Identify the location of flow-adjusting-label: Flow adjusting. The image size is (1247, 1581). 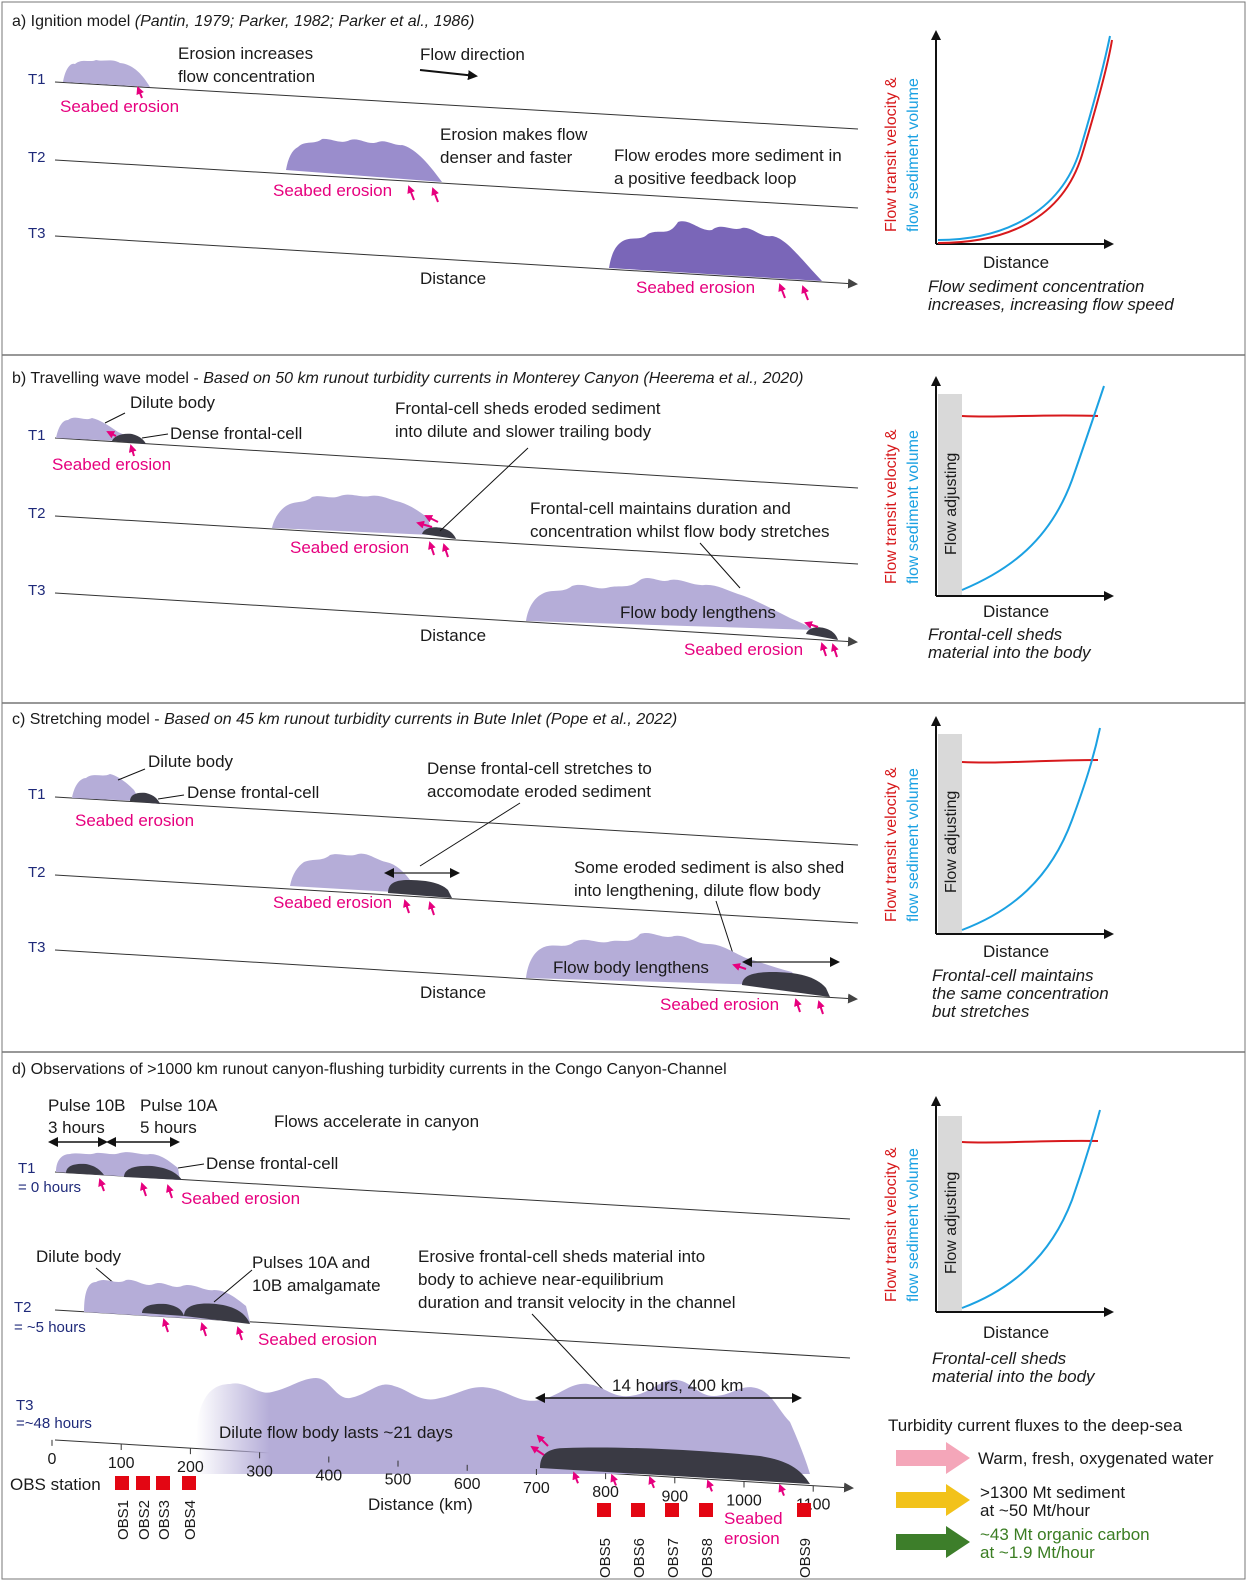
(951, 842).